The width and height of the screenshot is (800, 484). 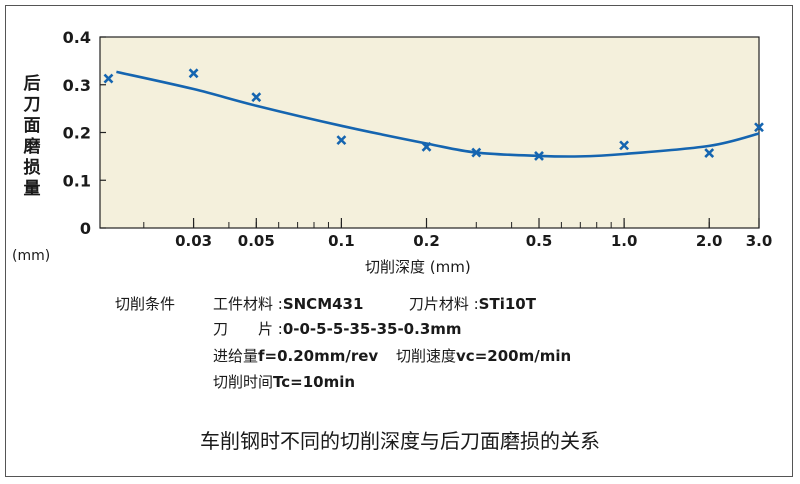 What do you see at coordinates (426, 241) in the screenshot?
I see `x-tick-label: 0.2` at bounding box center [426, 241].